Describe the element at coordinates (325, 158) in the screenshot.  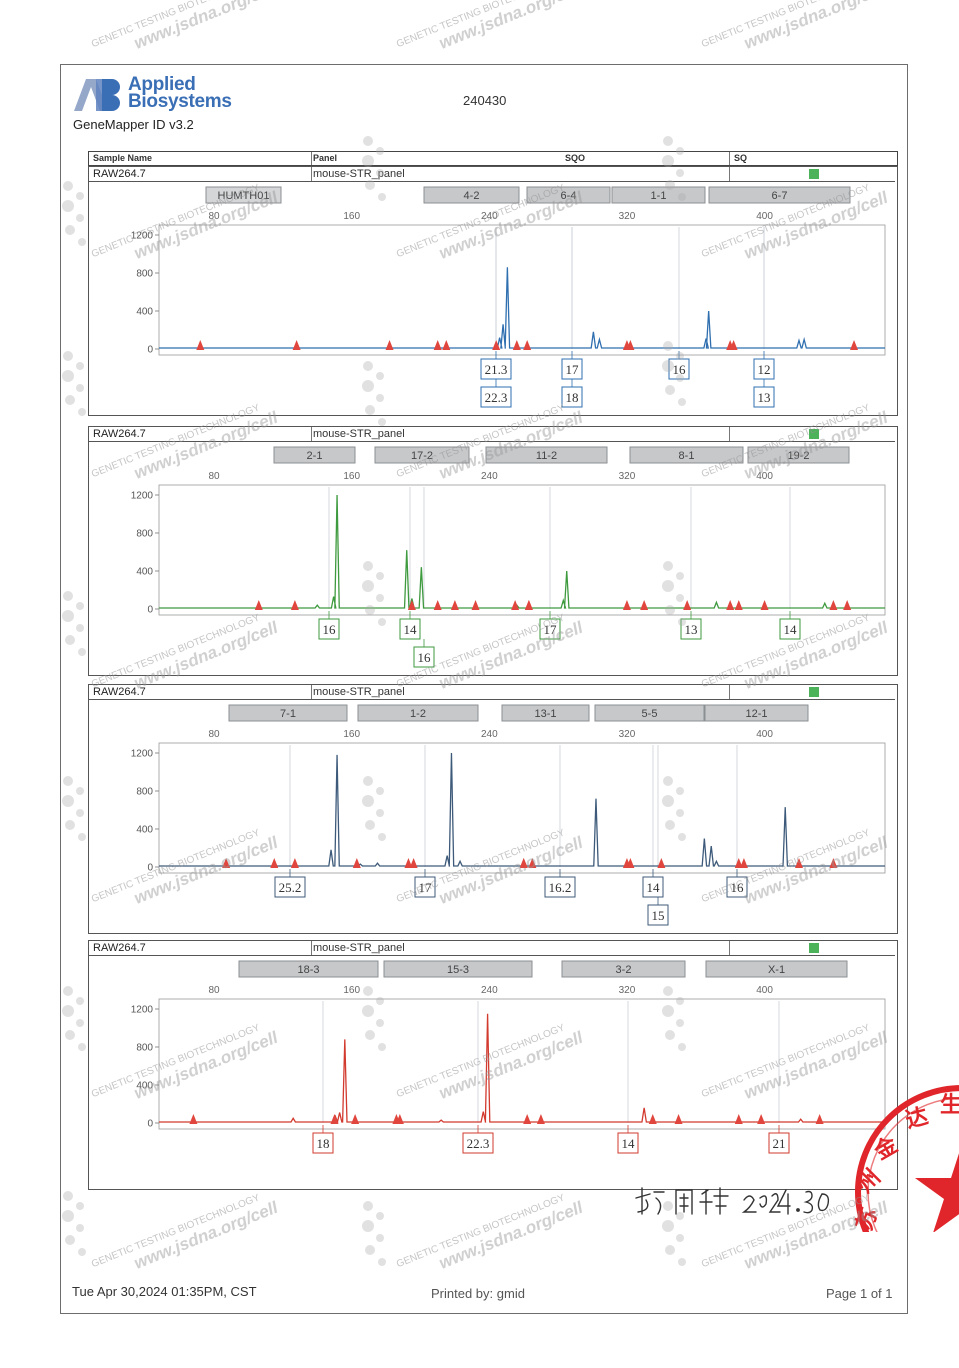
I see `column-panel: Panel` at that location.